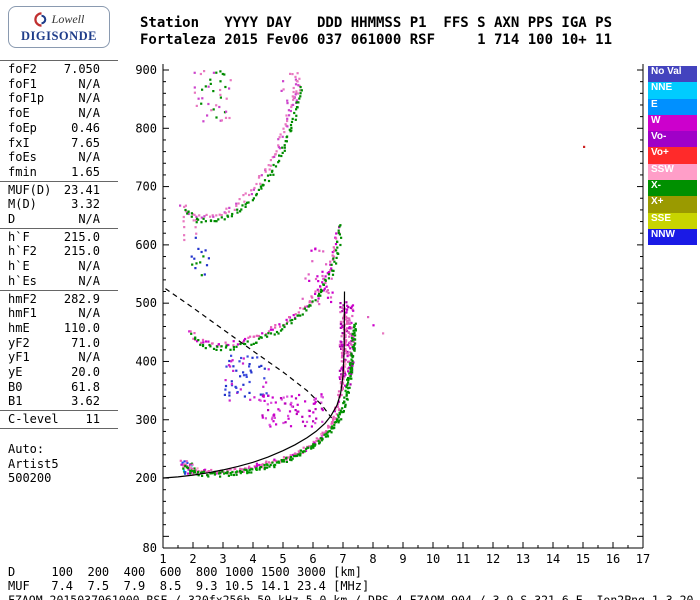 This screenshot has width=700, height=600. I want to click on svg-text: 7, so click(342, 559).